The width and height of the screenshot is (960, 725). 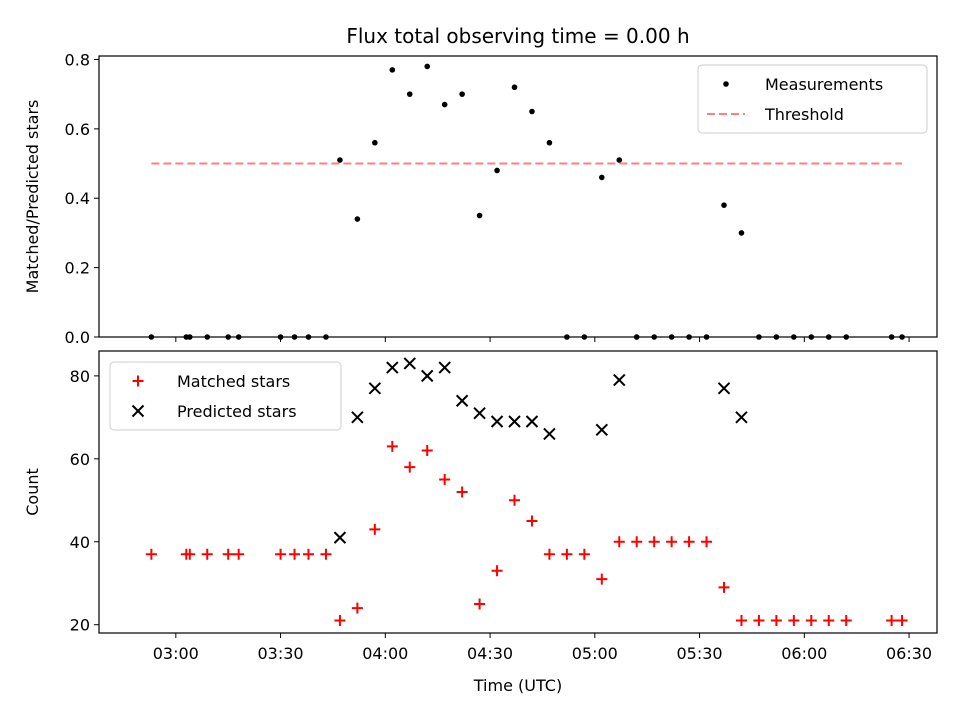 What do you see at coordinates (77, 198) in the screenshot?
I see `y-tick-label: 0.4` at bounding box center [77, 198].